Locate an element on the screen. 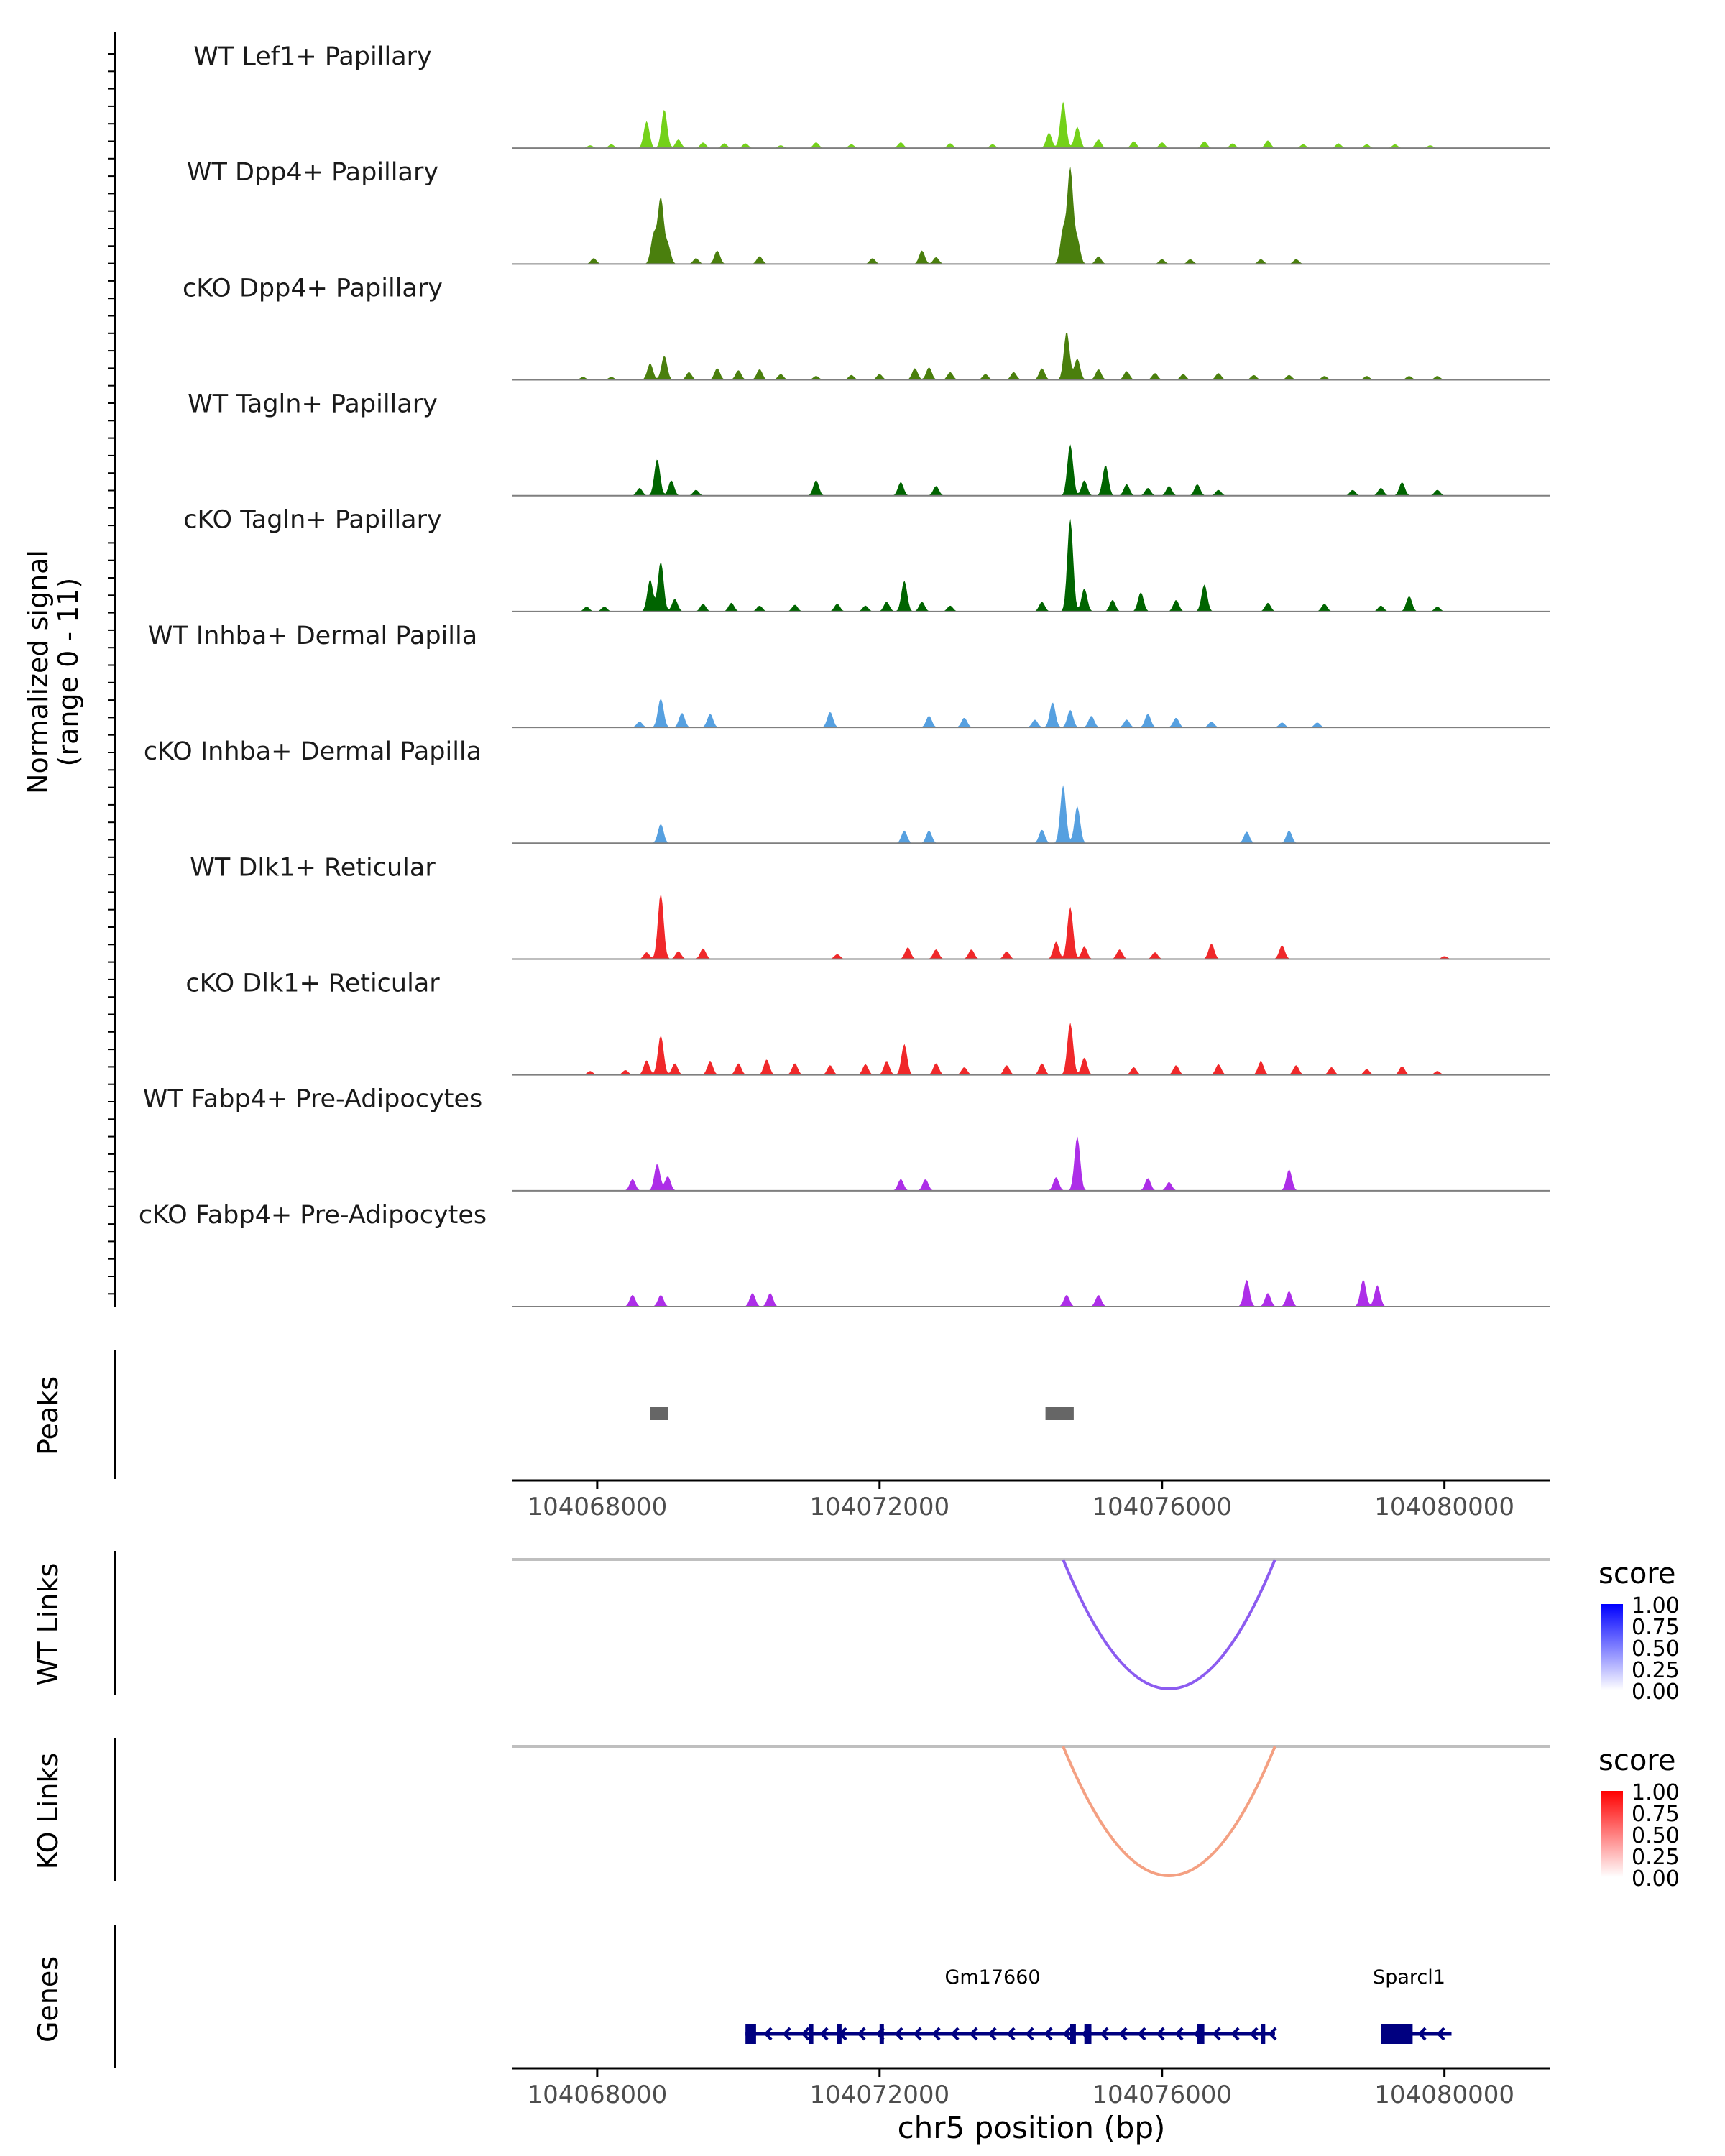 The width and height of the screenshot is (1725, 2156). track-label: WT Fabp4+ Pre-Adipocytes is located at coordinates (312, 1099).